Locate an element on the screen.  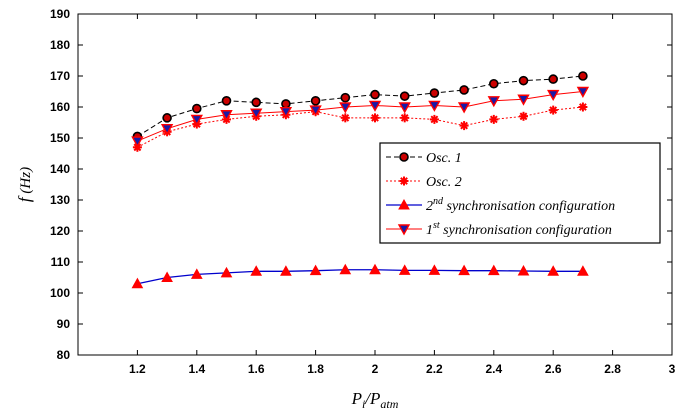
legend-label: Osc. 2 is located at coordinates (444, 182).